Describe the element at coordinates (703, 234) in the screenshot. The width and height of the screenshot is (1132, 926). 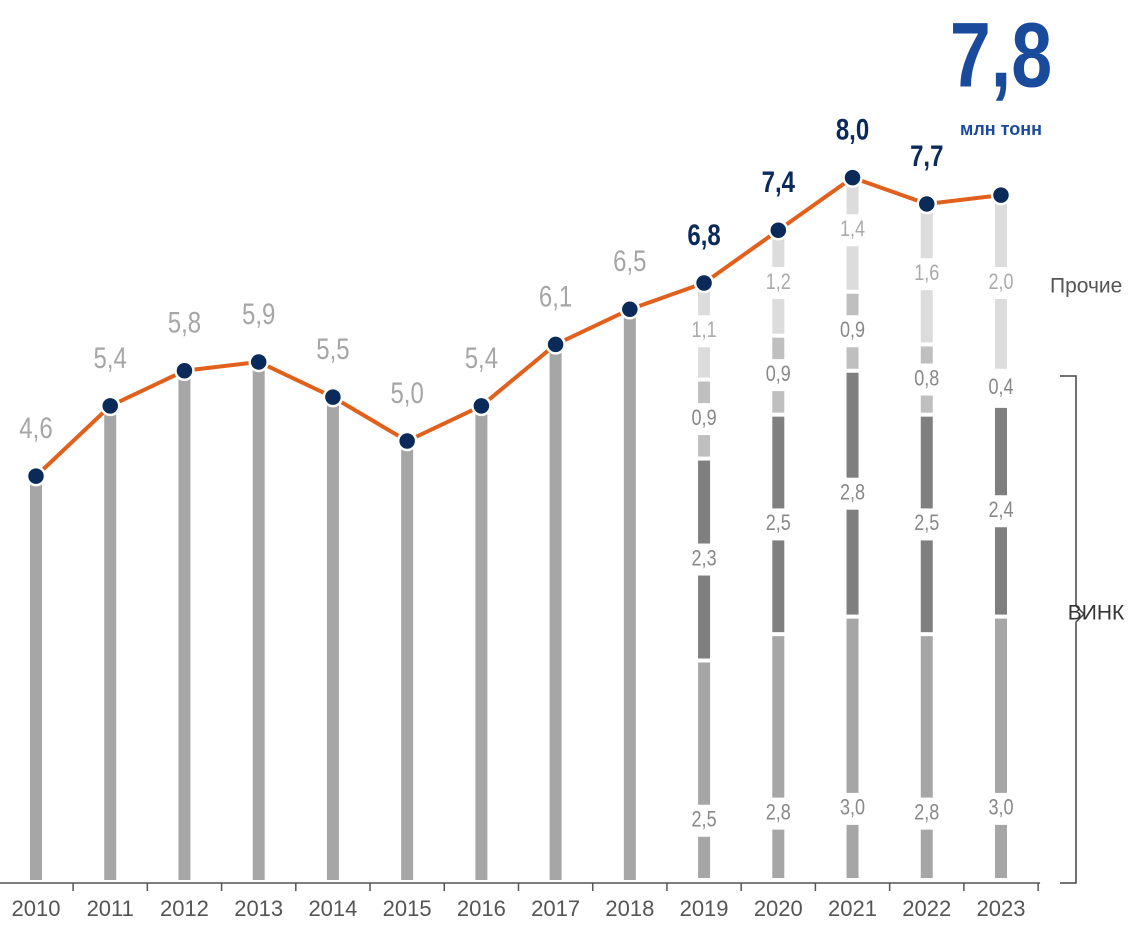
I see `total-label: 6,8` at that location.